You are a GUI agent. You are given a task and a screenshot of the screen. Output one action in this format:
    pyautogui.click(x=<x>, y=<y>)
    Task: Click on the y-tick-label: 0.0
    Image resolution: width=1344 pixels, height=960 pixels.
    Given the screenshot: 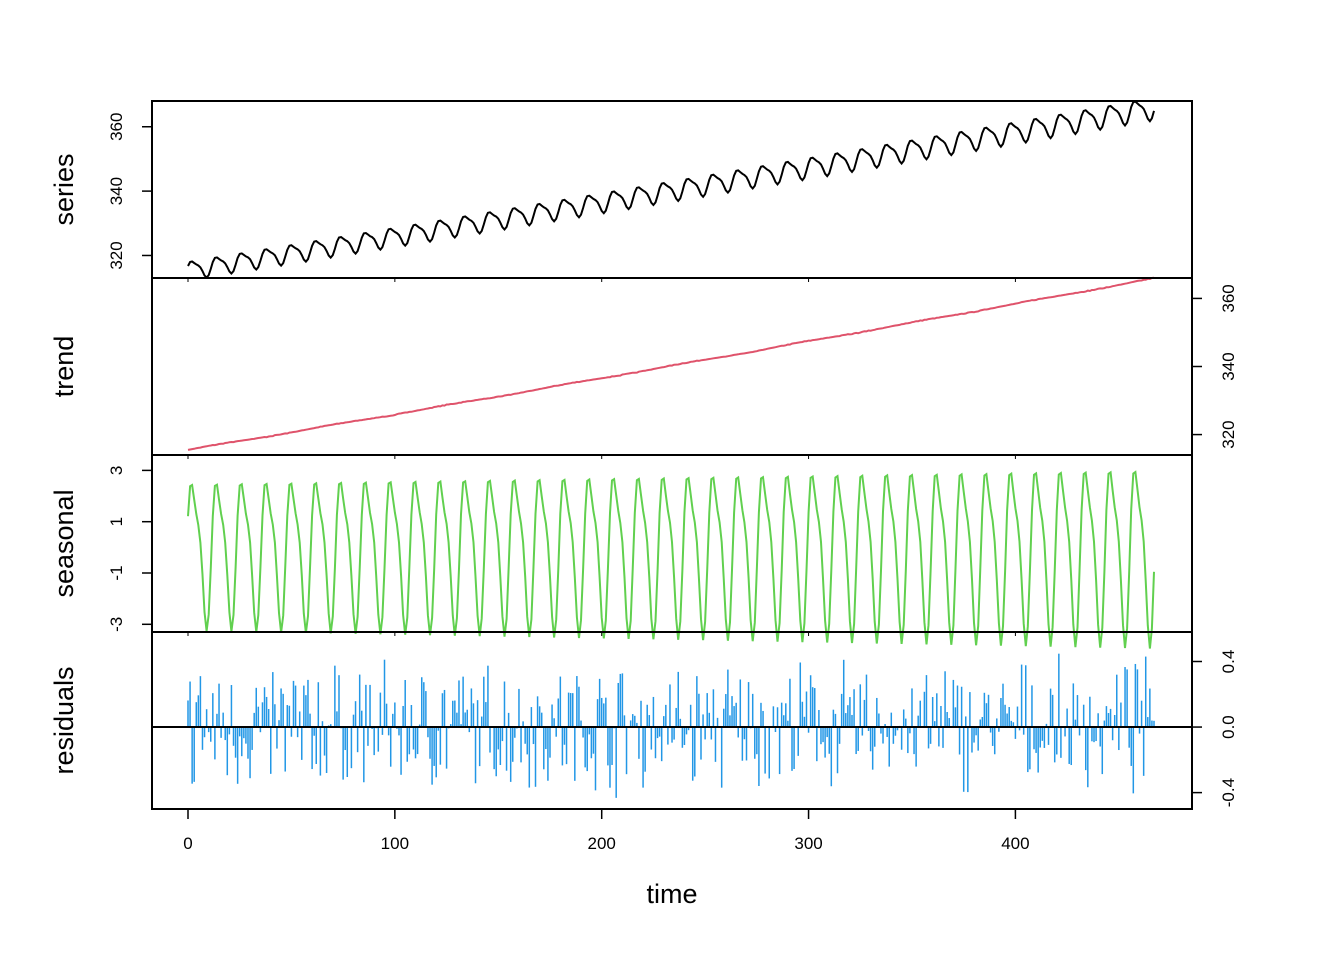 What is the action you would take?
    pyautogui.click(x=1228, y=727)
    